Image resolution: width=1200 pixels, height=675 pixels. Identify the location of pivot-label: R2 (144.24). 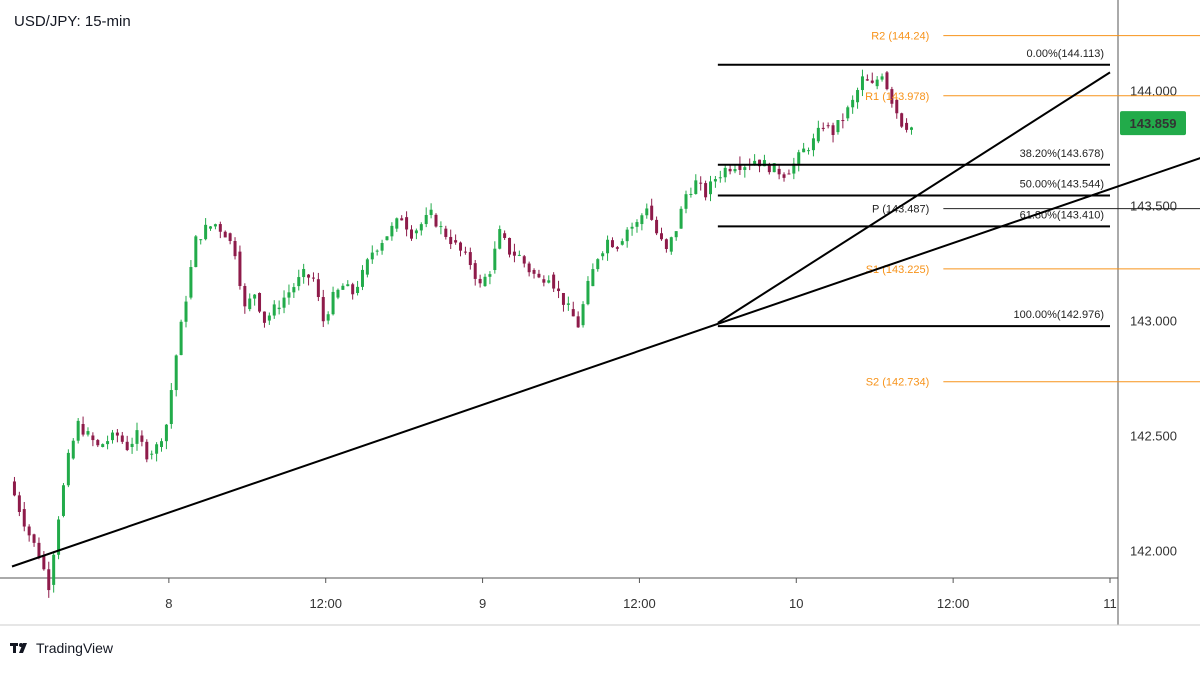
(900, 37).